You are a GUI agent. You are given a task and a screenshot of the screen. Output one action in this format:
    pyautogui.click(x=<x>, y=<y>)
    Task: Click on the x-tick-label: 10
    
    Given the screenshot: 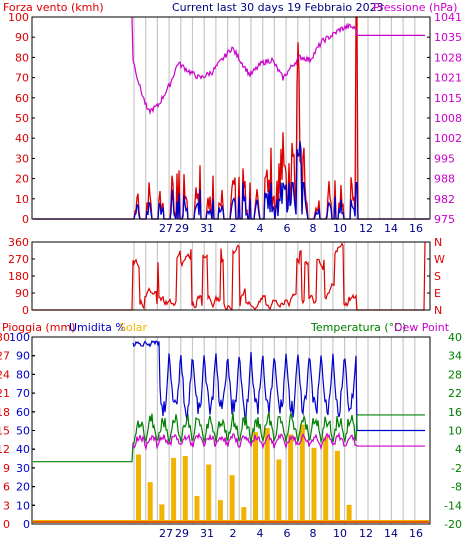 What is the action you would take?
    pyautogui.click(x=340, y=533)
    